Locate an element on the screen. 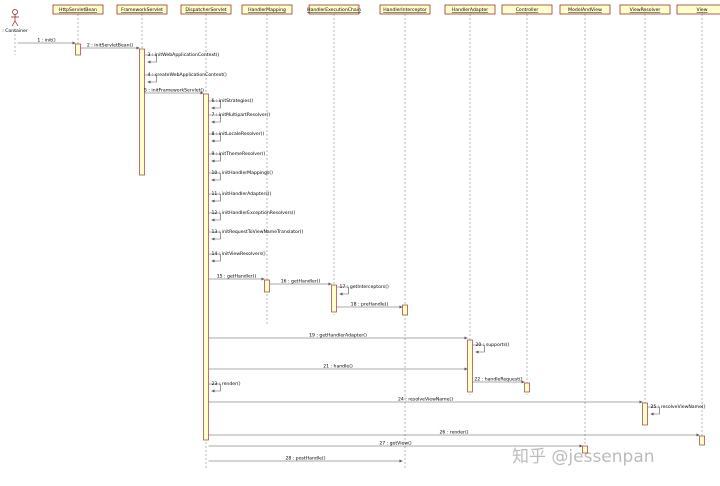  message-label: 4 : createWebApplicationContext() is located at coordinates (187, 75).